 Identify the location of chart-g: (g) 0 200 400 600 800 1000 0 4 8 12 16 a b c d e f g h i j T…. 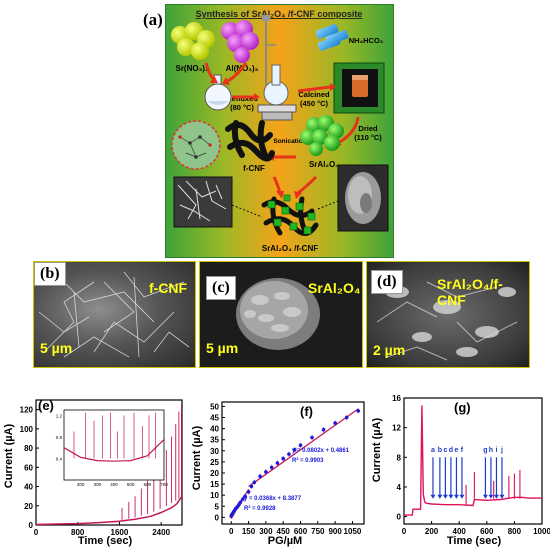
(460, 470).